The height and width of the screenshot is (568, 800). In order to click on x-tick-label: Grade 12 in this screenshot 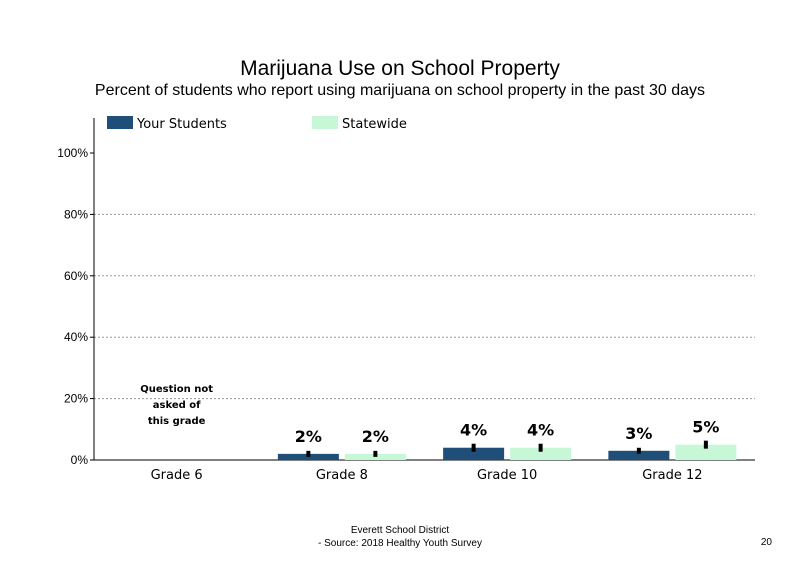, I will do `click(672, 475)`.